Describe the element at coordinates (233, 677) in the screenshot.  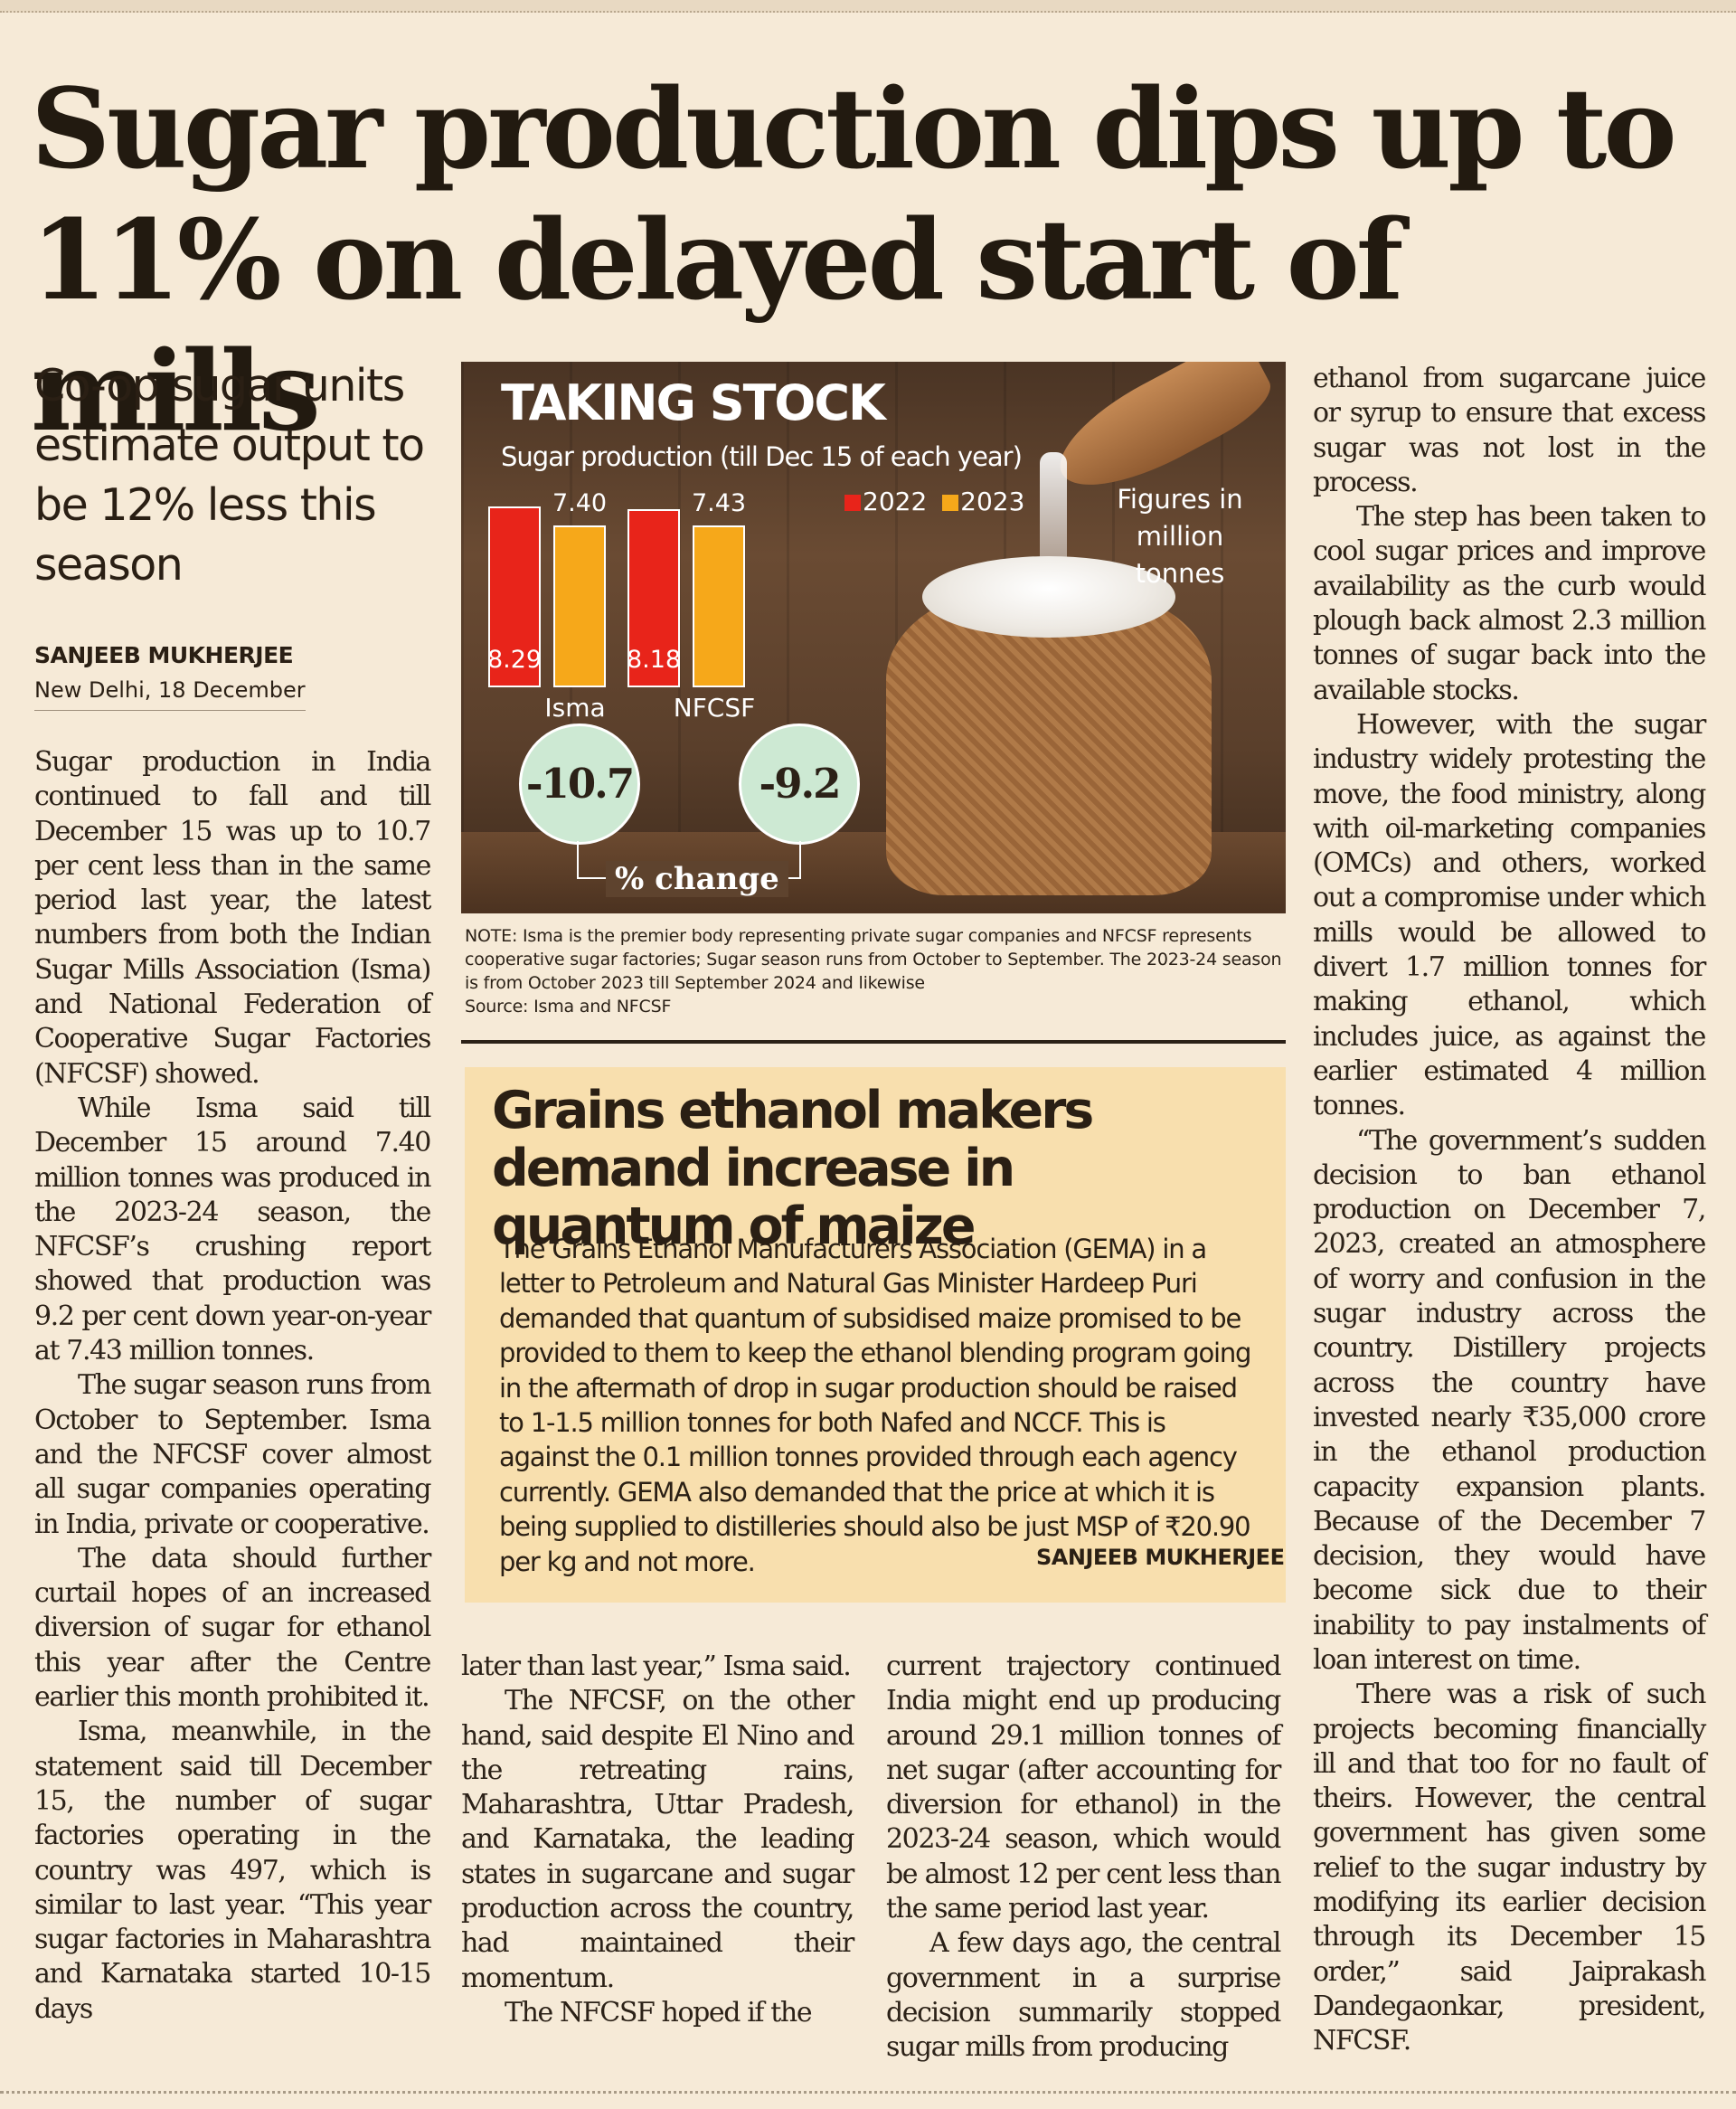
I see `byline: SANJEEB MUKHERJEE New Delhi, 18 December` at that location.